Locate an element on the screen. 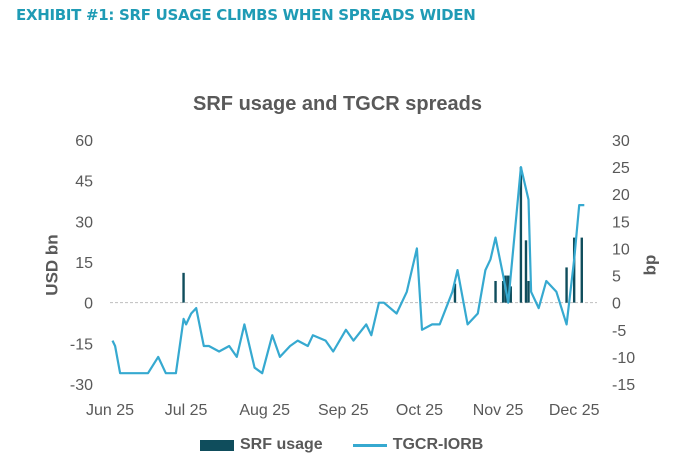 The width and height of the screenshot is (675, 476). x-tick-label: Oct 25 is located at coordinates (419, 410).